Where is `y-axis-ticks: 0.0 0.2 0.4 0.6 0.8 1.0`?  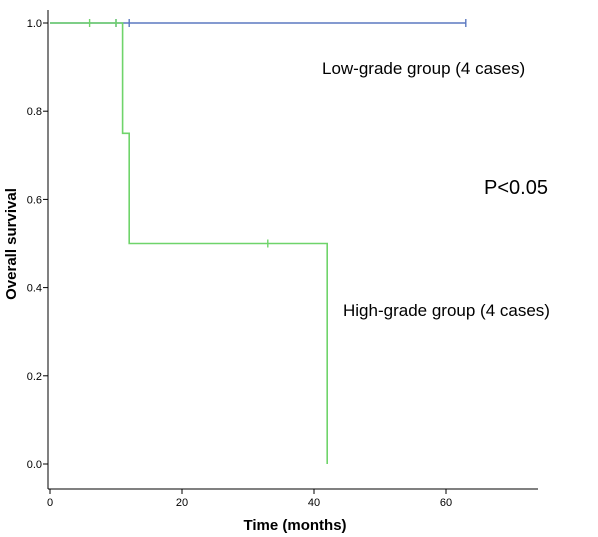
y-axis-ticks: 0.0 0.2 0.4 0.6 0.8 1.0 is located at coordinates (37, 244).